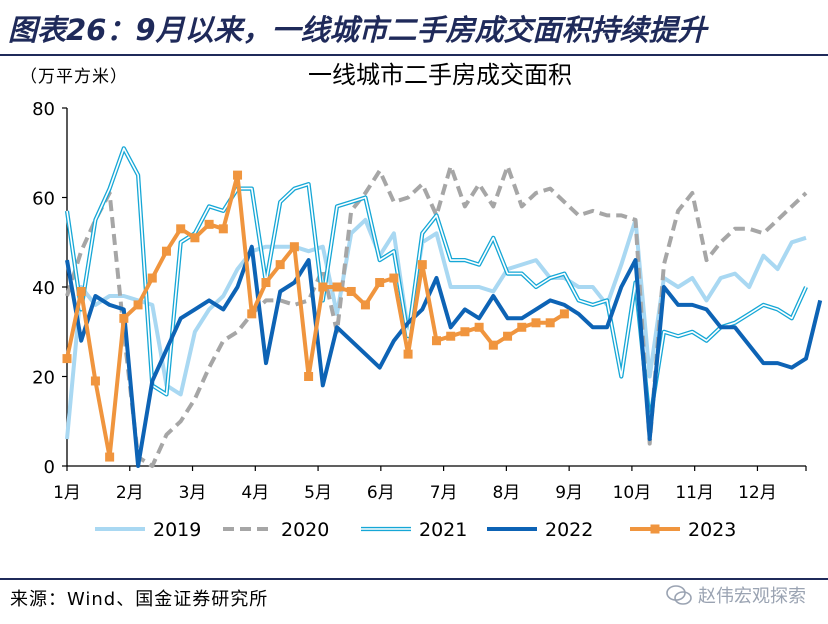  What do you see at coordinates (757, 493) in the screenshot?
I see `x-tick-label: 12月` at bounding box center [757, 493].